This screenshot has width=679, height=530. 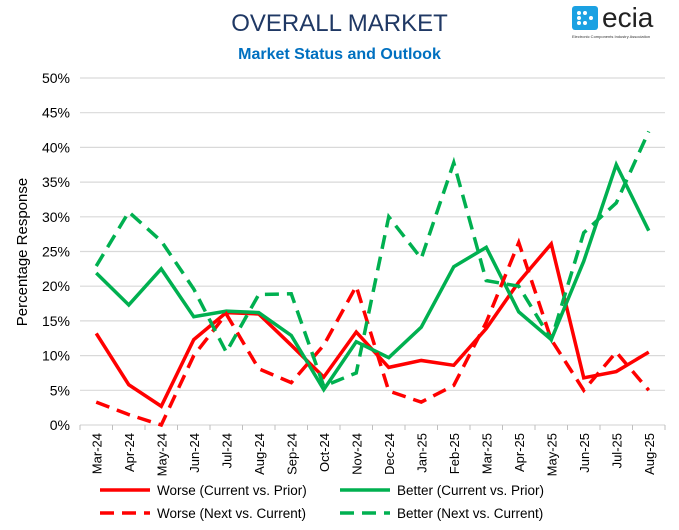 I want to click on x-tick-label: Aug-25, so click(x=649, y=454).